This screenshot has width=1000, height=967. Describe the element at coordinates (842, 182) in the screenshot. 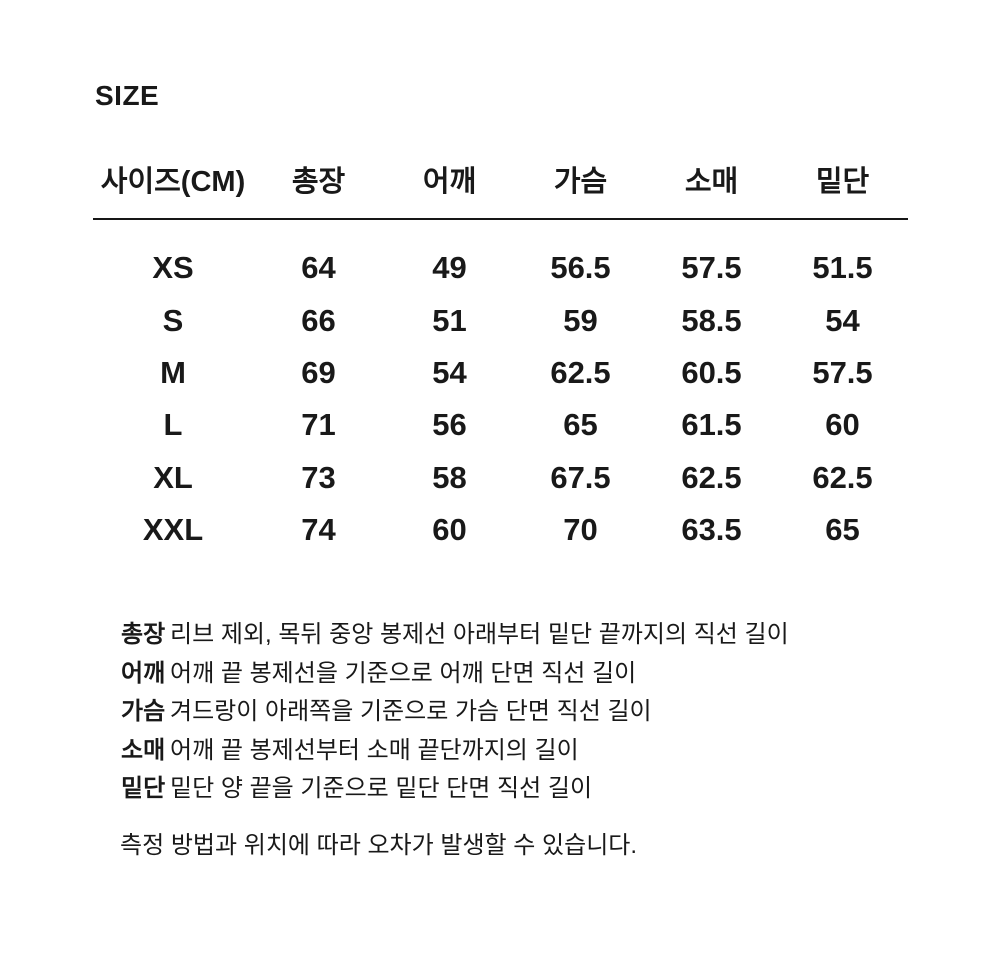

I see `column-header-hem: 밑단` at that location.